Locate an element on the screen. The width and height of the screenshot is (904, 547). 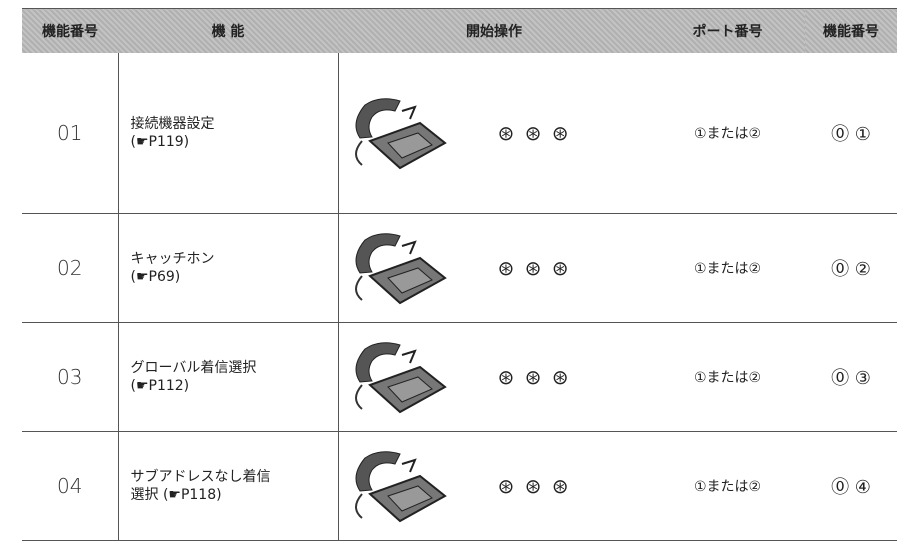
name-line: キャッチホン is located at coordinates (172, 258).